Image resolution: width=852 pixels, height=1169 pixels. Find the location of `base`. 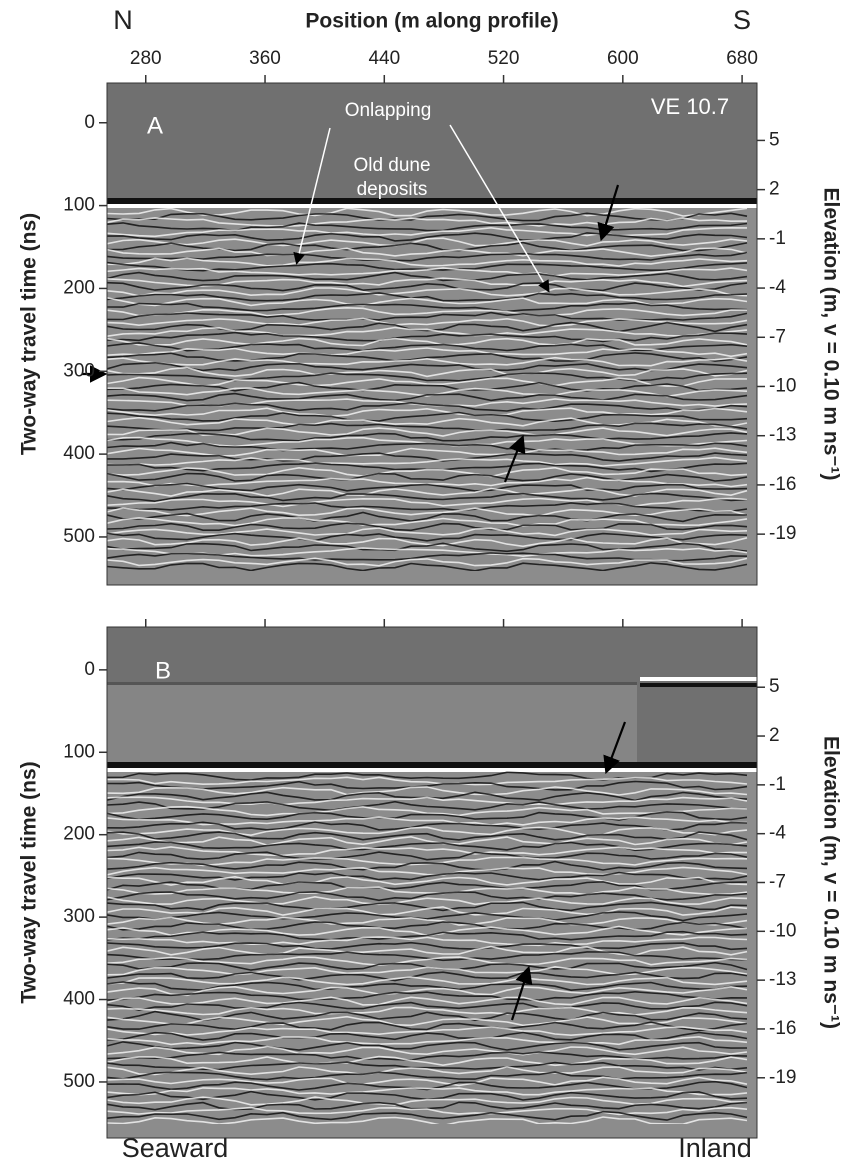

base is located at coordinates (432, 1131).